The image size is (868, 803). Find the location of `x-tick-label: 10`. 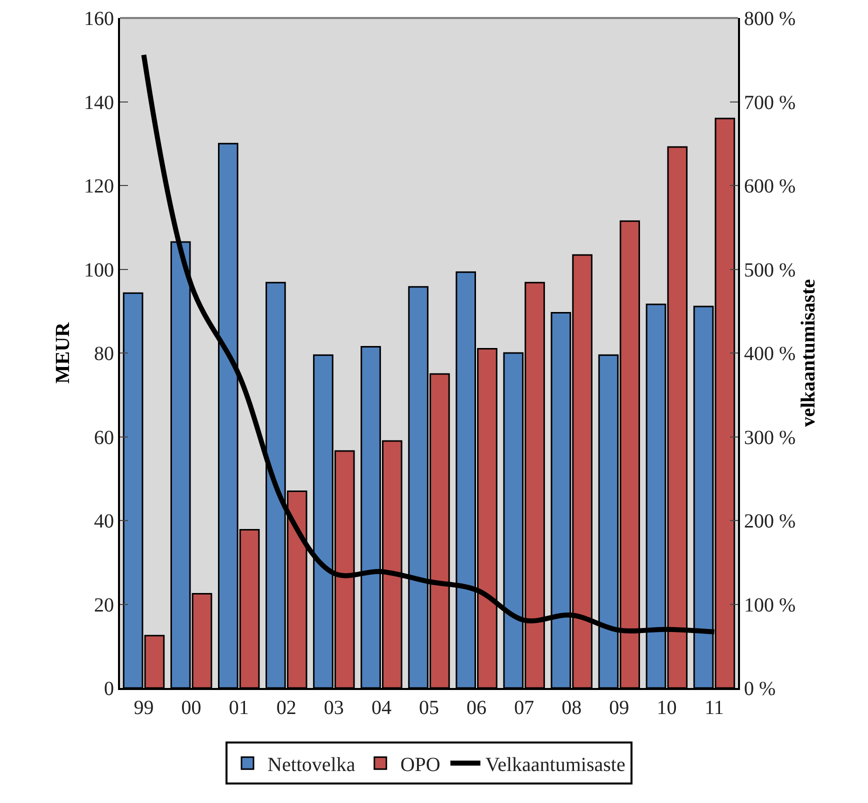

x-tick-label: 10 is located at coordinates (666, 708).